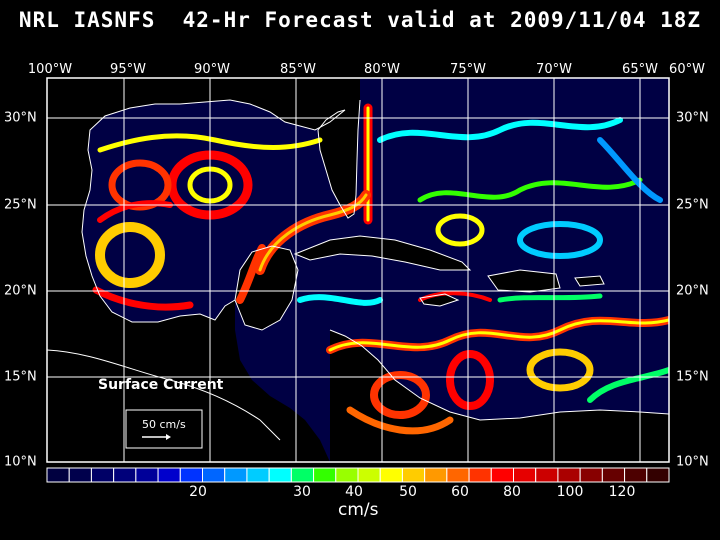 The image size is (720, 540). I want to click on lat-label-right: 30°N, so click(692, 118).